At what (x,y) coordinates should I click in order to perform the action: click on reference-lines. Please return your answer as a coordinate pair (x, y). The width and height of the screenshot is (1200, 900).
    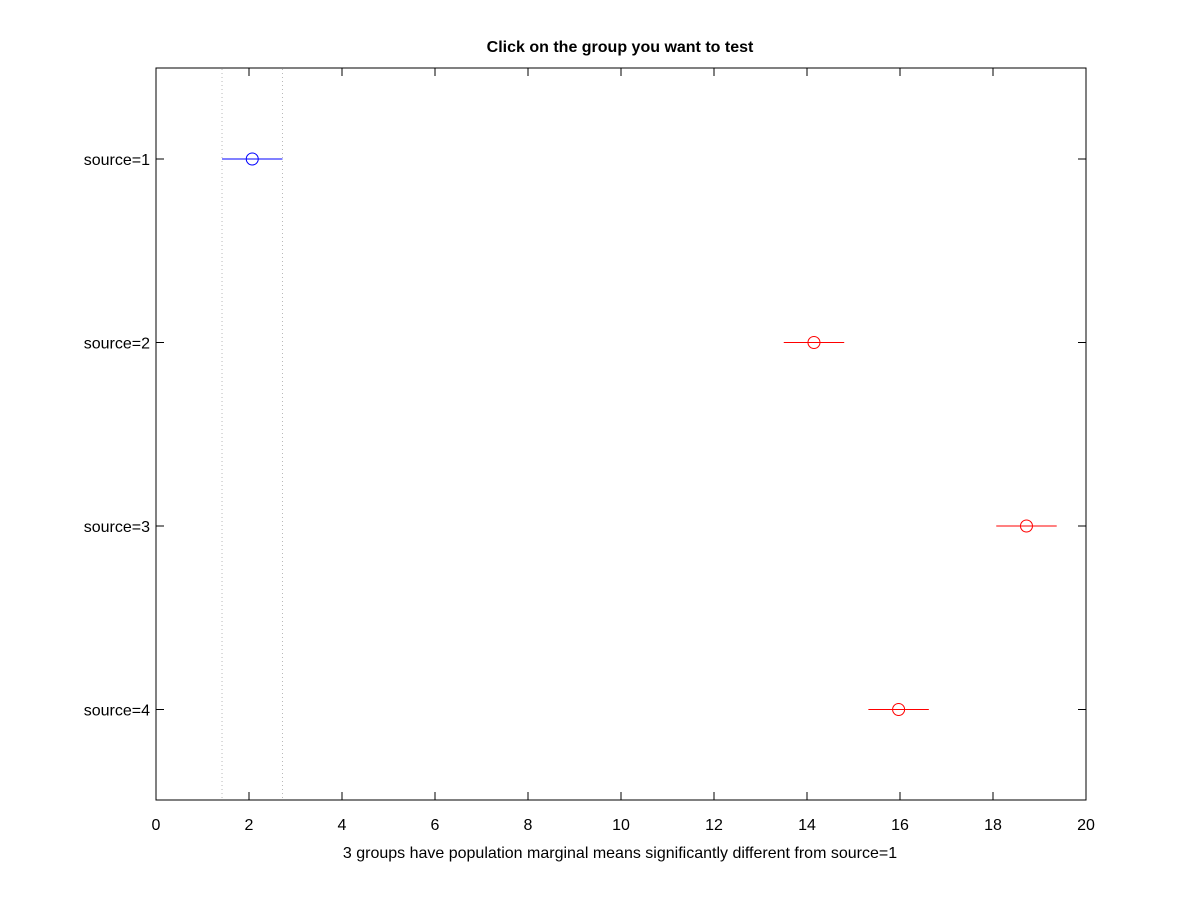
    Looking at the image, I should click on (252, 434).